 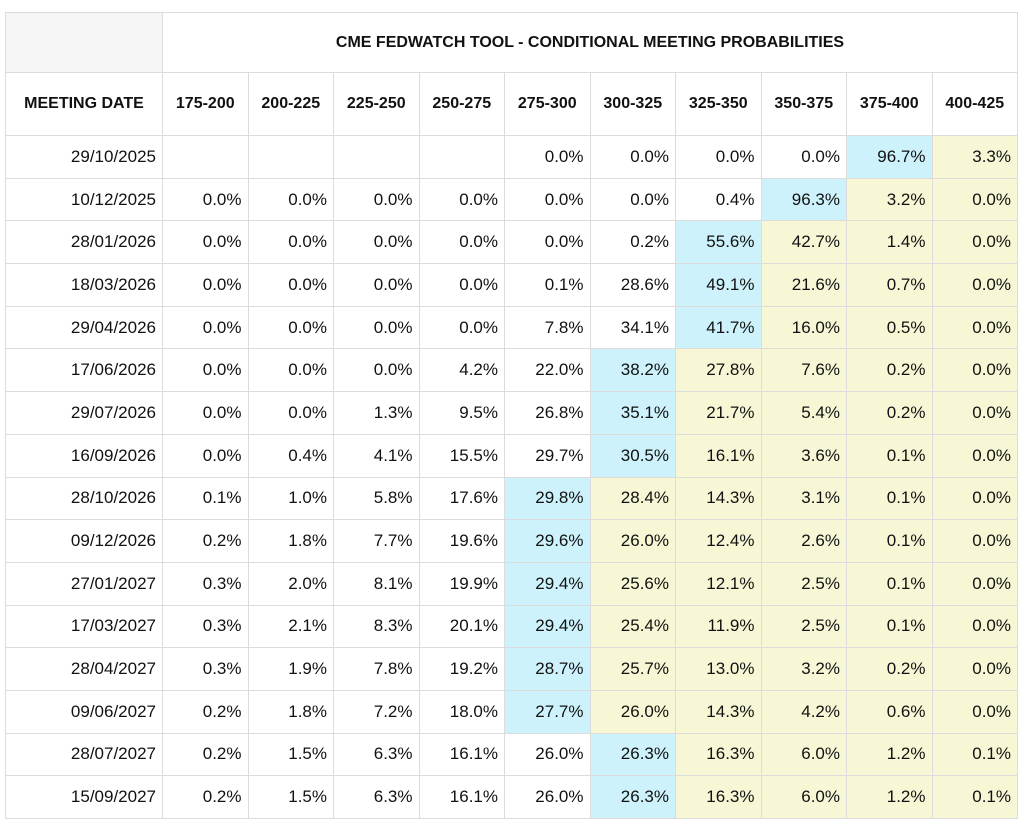 I want to click on probability-cell: 29.6%, so click(x=547, y=541).